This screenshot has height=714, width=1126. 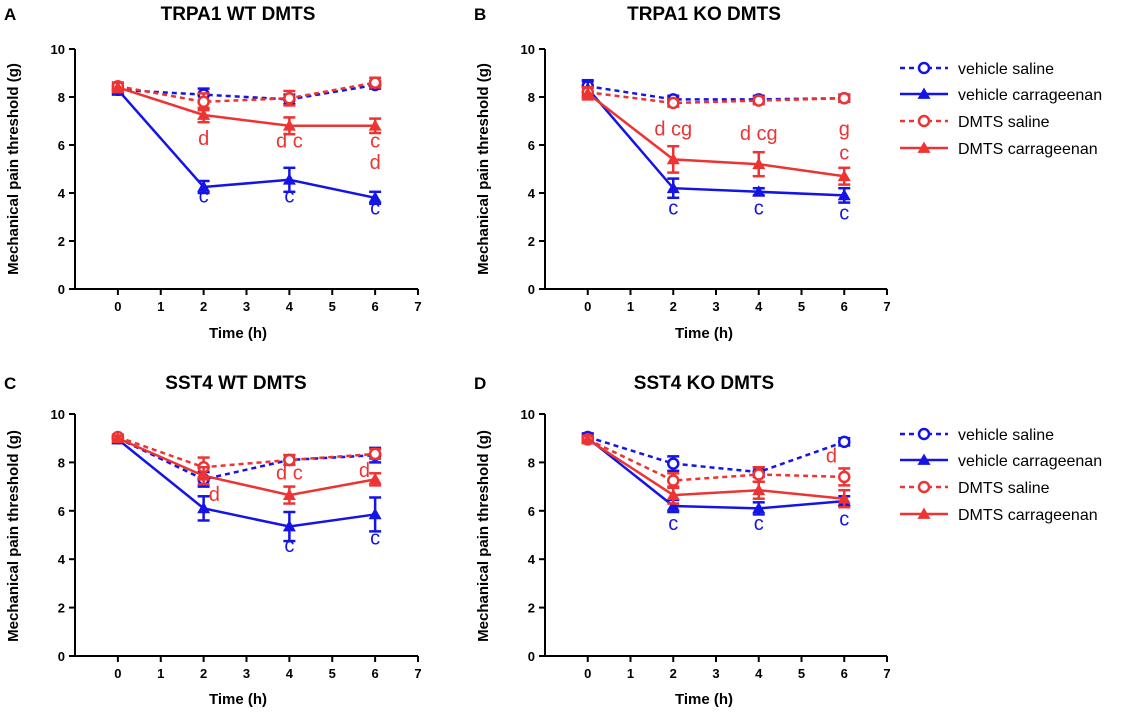 I want to click on x-tick-label: 4, so click(x=290, y=306).